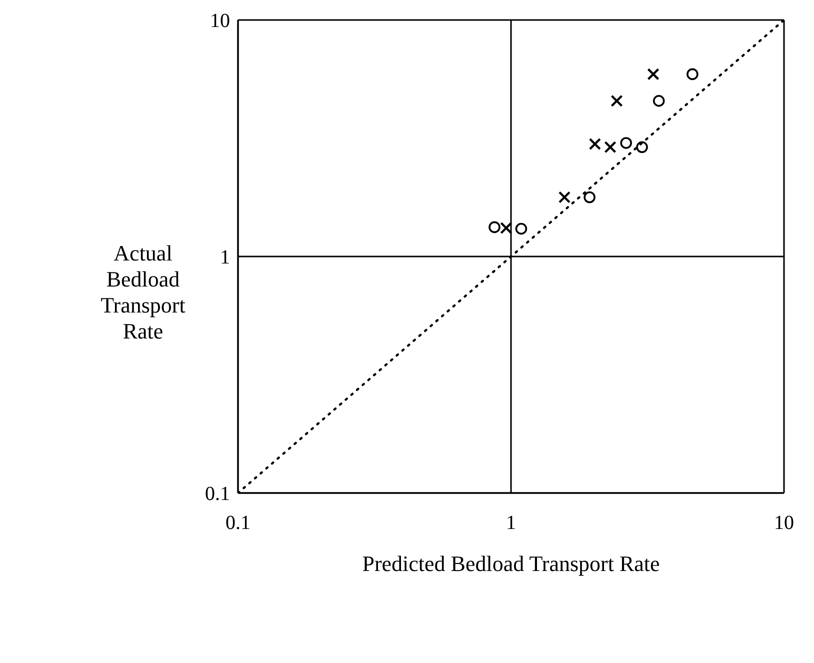  Describe the element at coordinates (217, 494) in the screenshot. I see `y-tick-label: 0.1` at that location.